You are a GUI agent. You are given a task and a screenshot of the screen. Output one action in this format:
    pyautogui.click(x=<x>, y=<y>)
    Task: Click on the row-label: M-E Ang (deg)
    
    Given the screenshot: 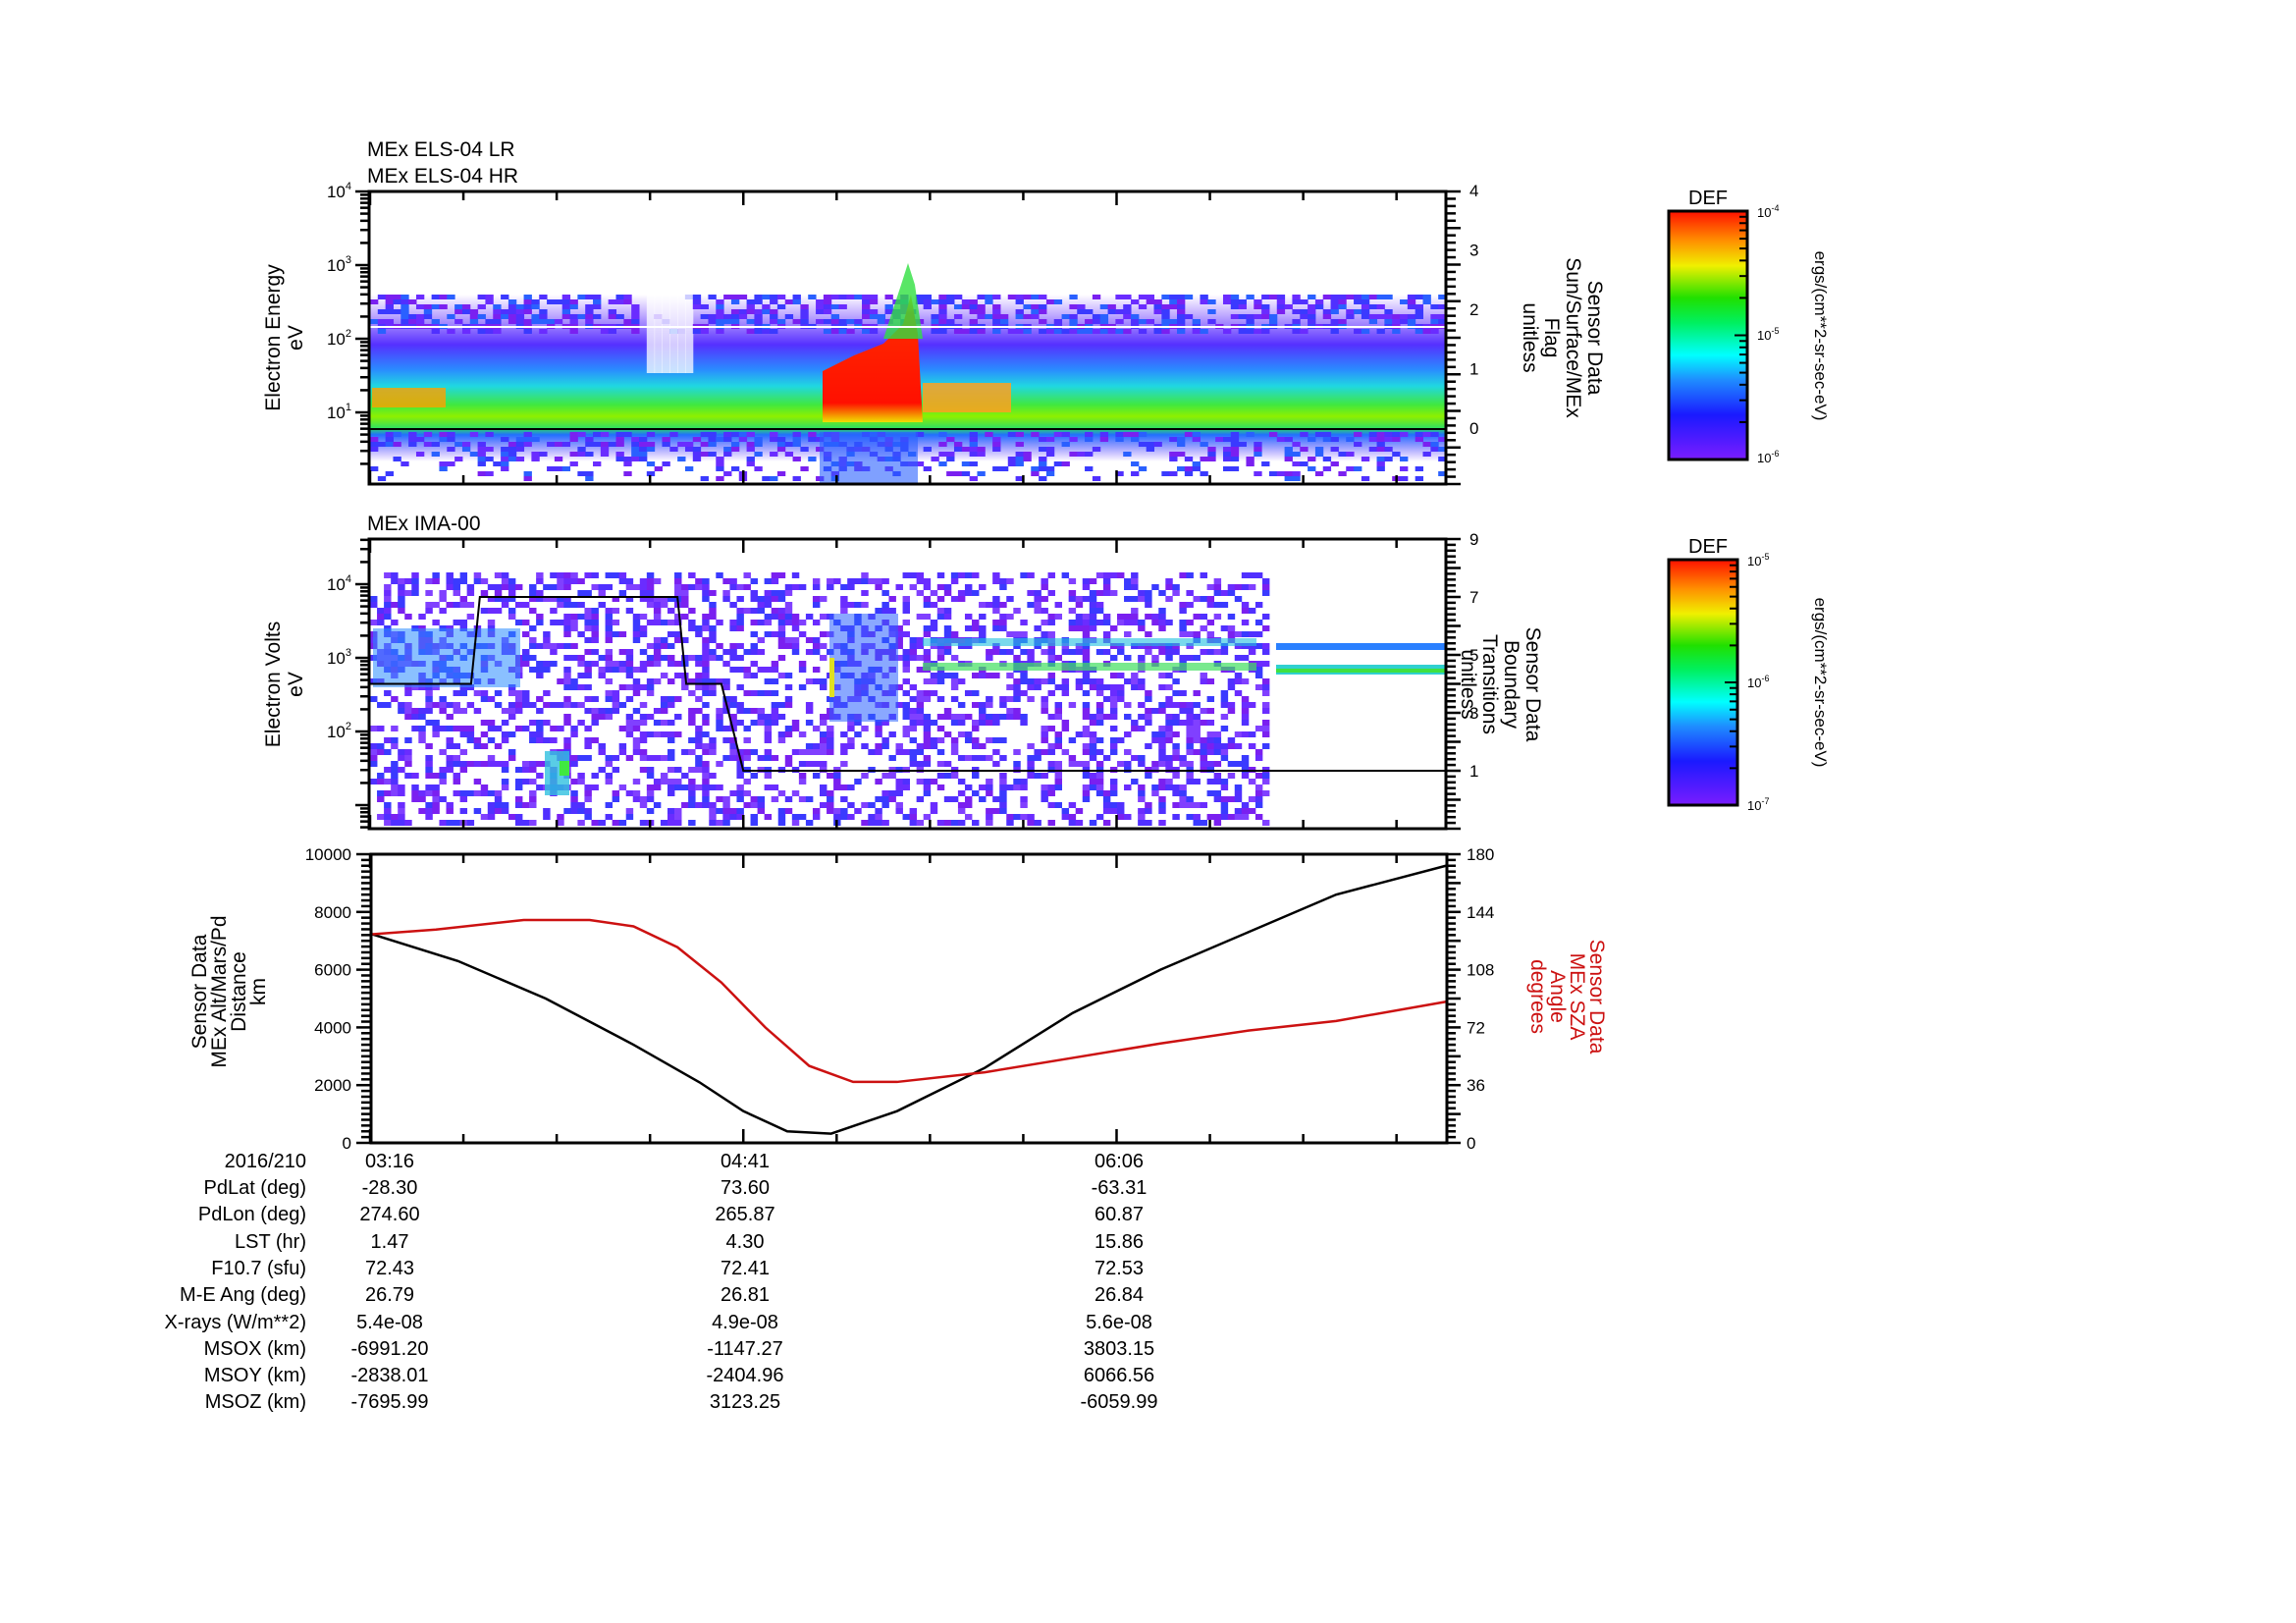 What is the action you would take?
    pyautogui.click(x=243, y=1296)
    